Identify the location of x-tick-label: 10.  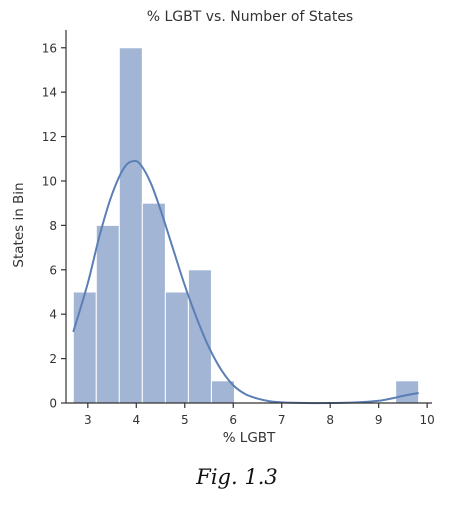
(427, 420).